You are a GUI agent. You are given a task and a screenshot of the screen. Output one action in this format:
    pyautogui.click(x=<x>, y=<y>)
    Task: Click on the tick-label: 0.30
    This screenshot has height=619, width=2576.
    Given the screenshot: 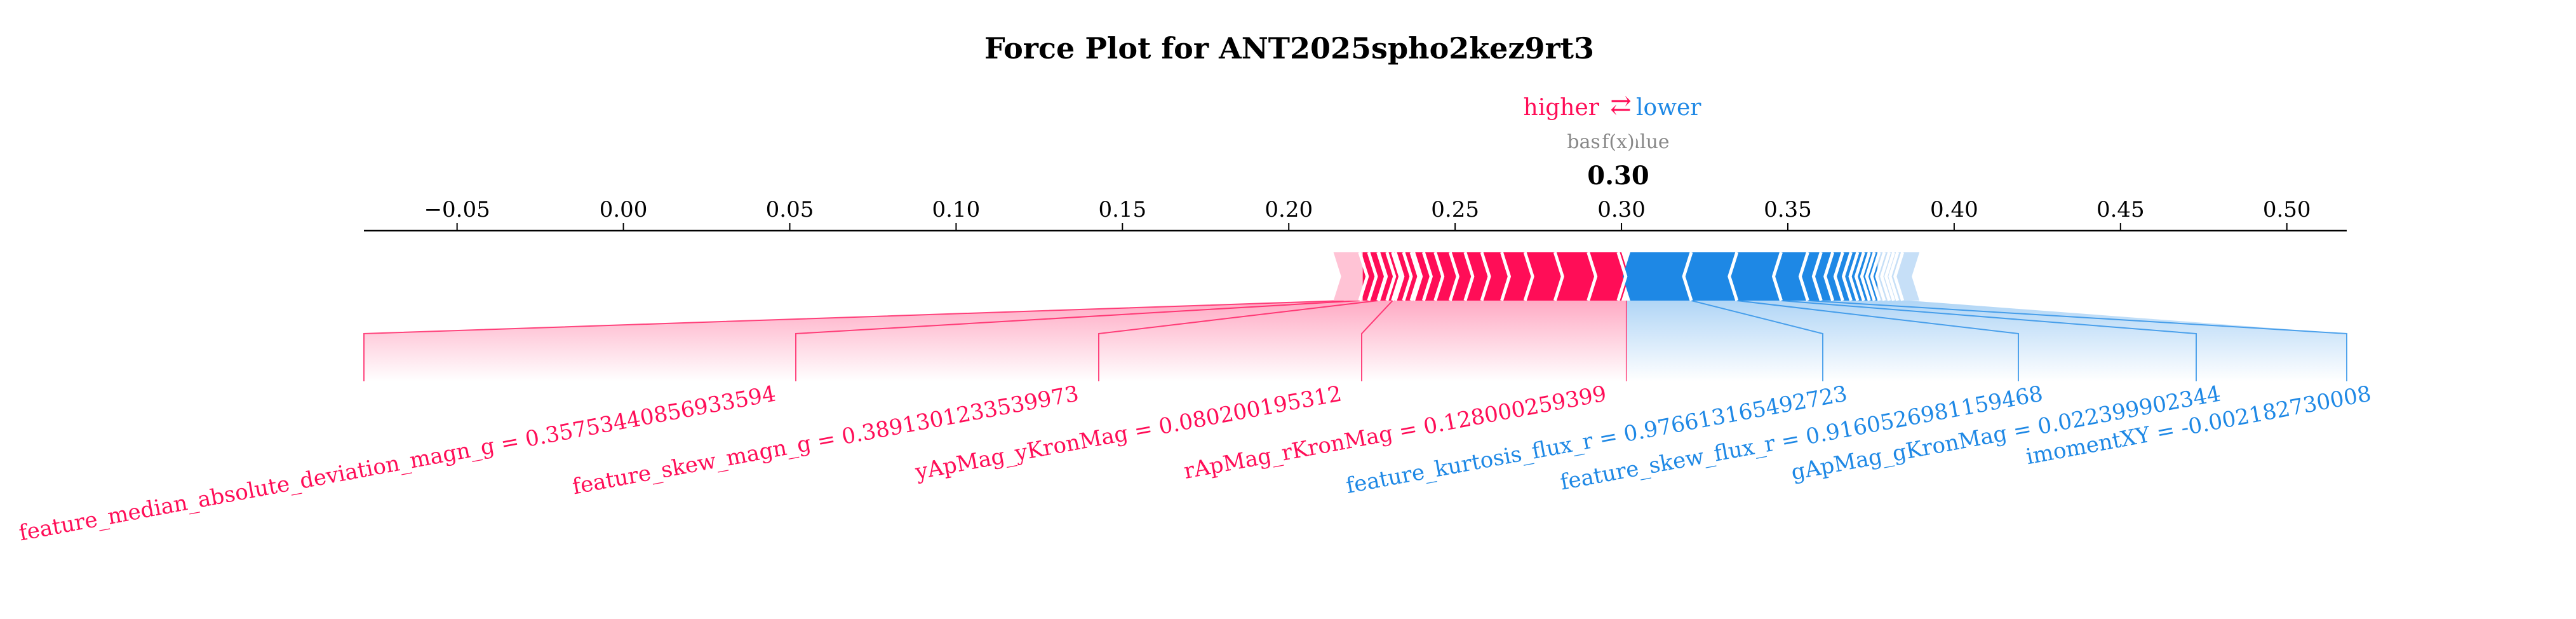 What is the action you would take?
    pyautogui.click(x=1621, y=209)
    